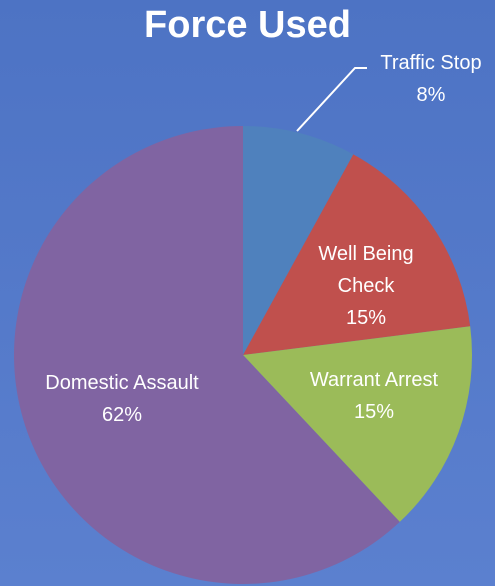 The height and width of the screenshot is (586, 495). Describe the element at coordinates (247, 25) in the screenshot. I see `chart-title: Force Used` at that location.